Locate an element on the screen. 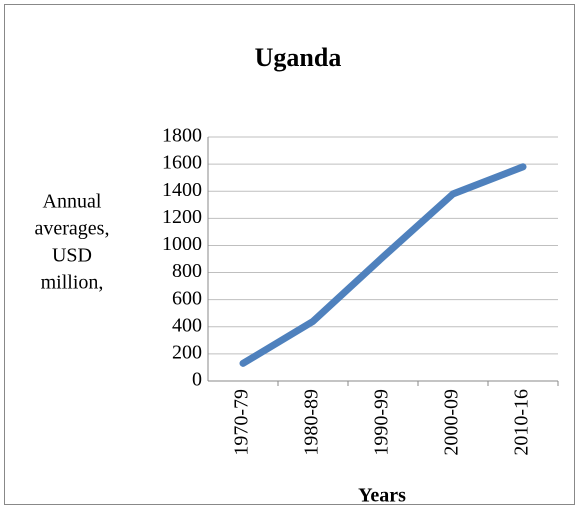 The width and height of the screenshot is (579, 509). y-axis-label: averages, is located at coordinates (72, 229).